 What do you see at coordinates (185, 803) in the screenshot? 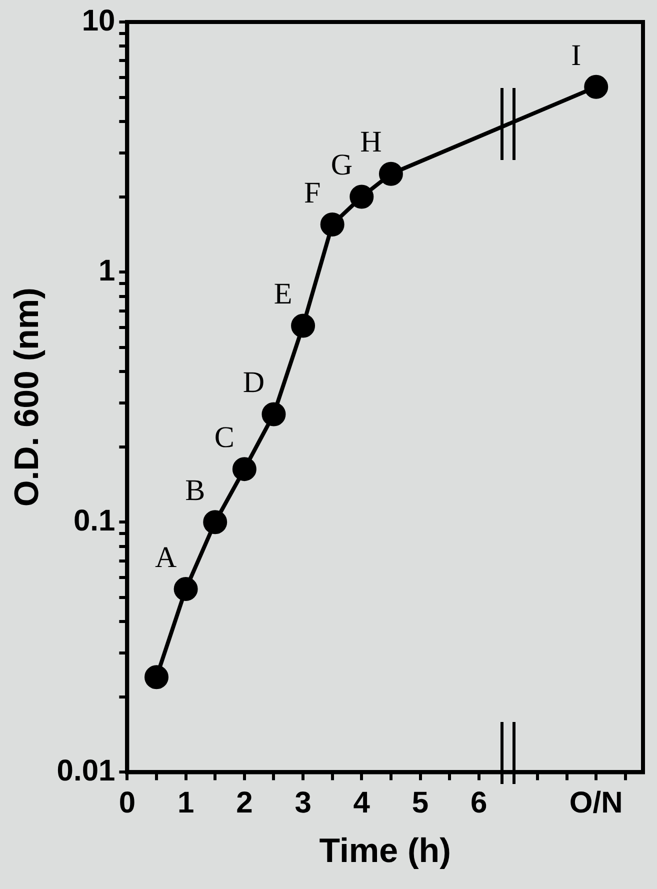
I see `x-tick-label: 1` at bounding box center [185, 803].